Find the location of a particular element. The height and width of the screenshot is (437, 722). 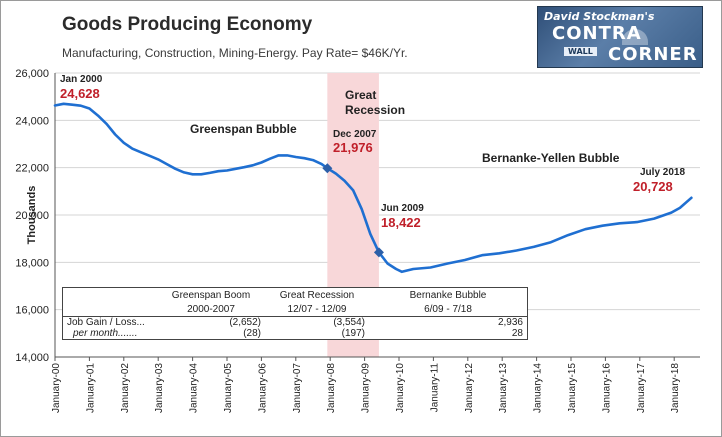

markers-layer is located at coordinates (353, 210).